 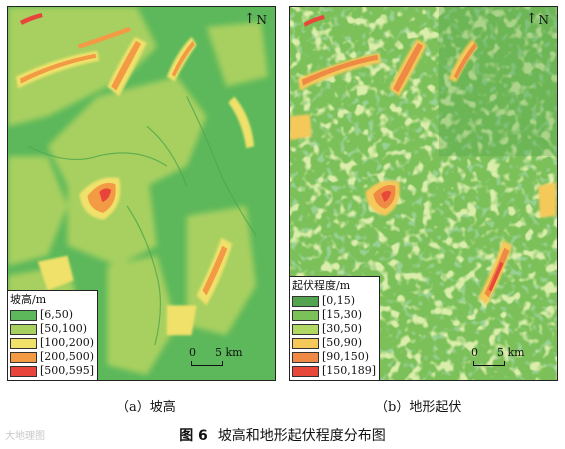 What do you see at coordinates (67, 370) in the screenshot?
I see `legend-label: [500,595]` at bounding box center [67, 370].